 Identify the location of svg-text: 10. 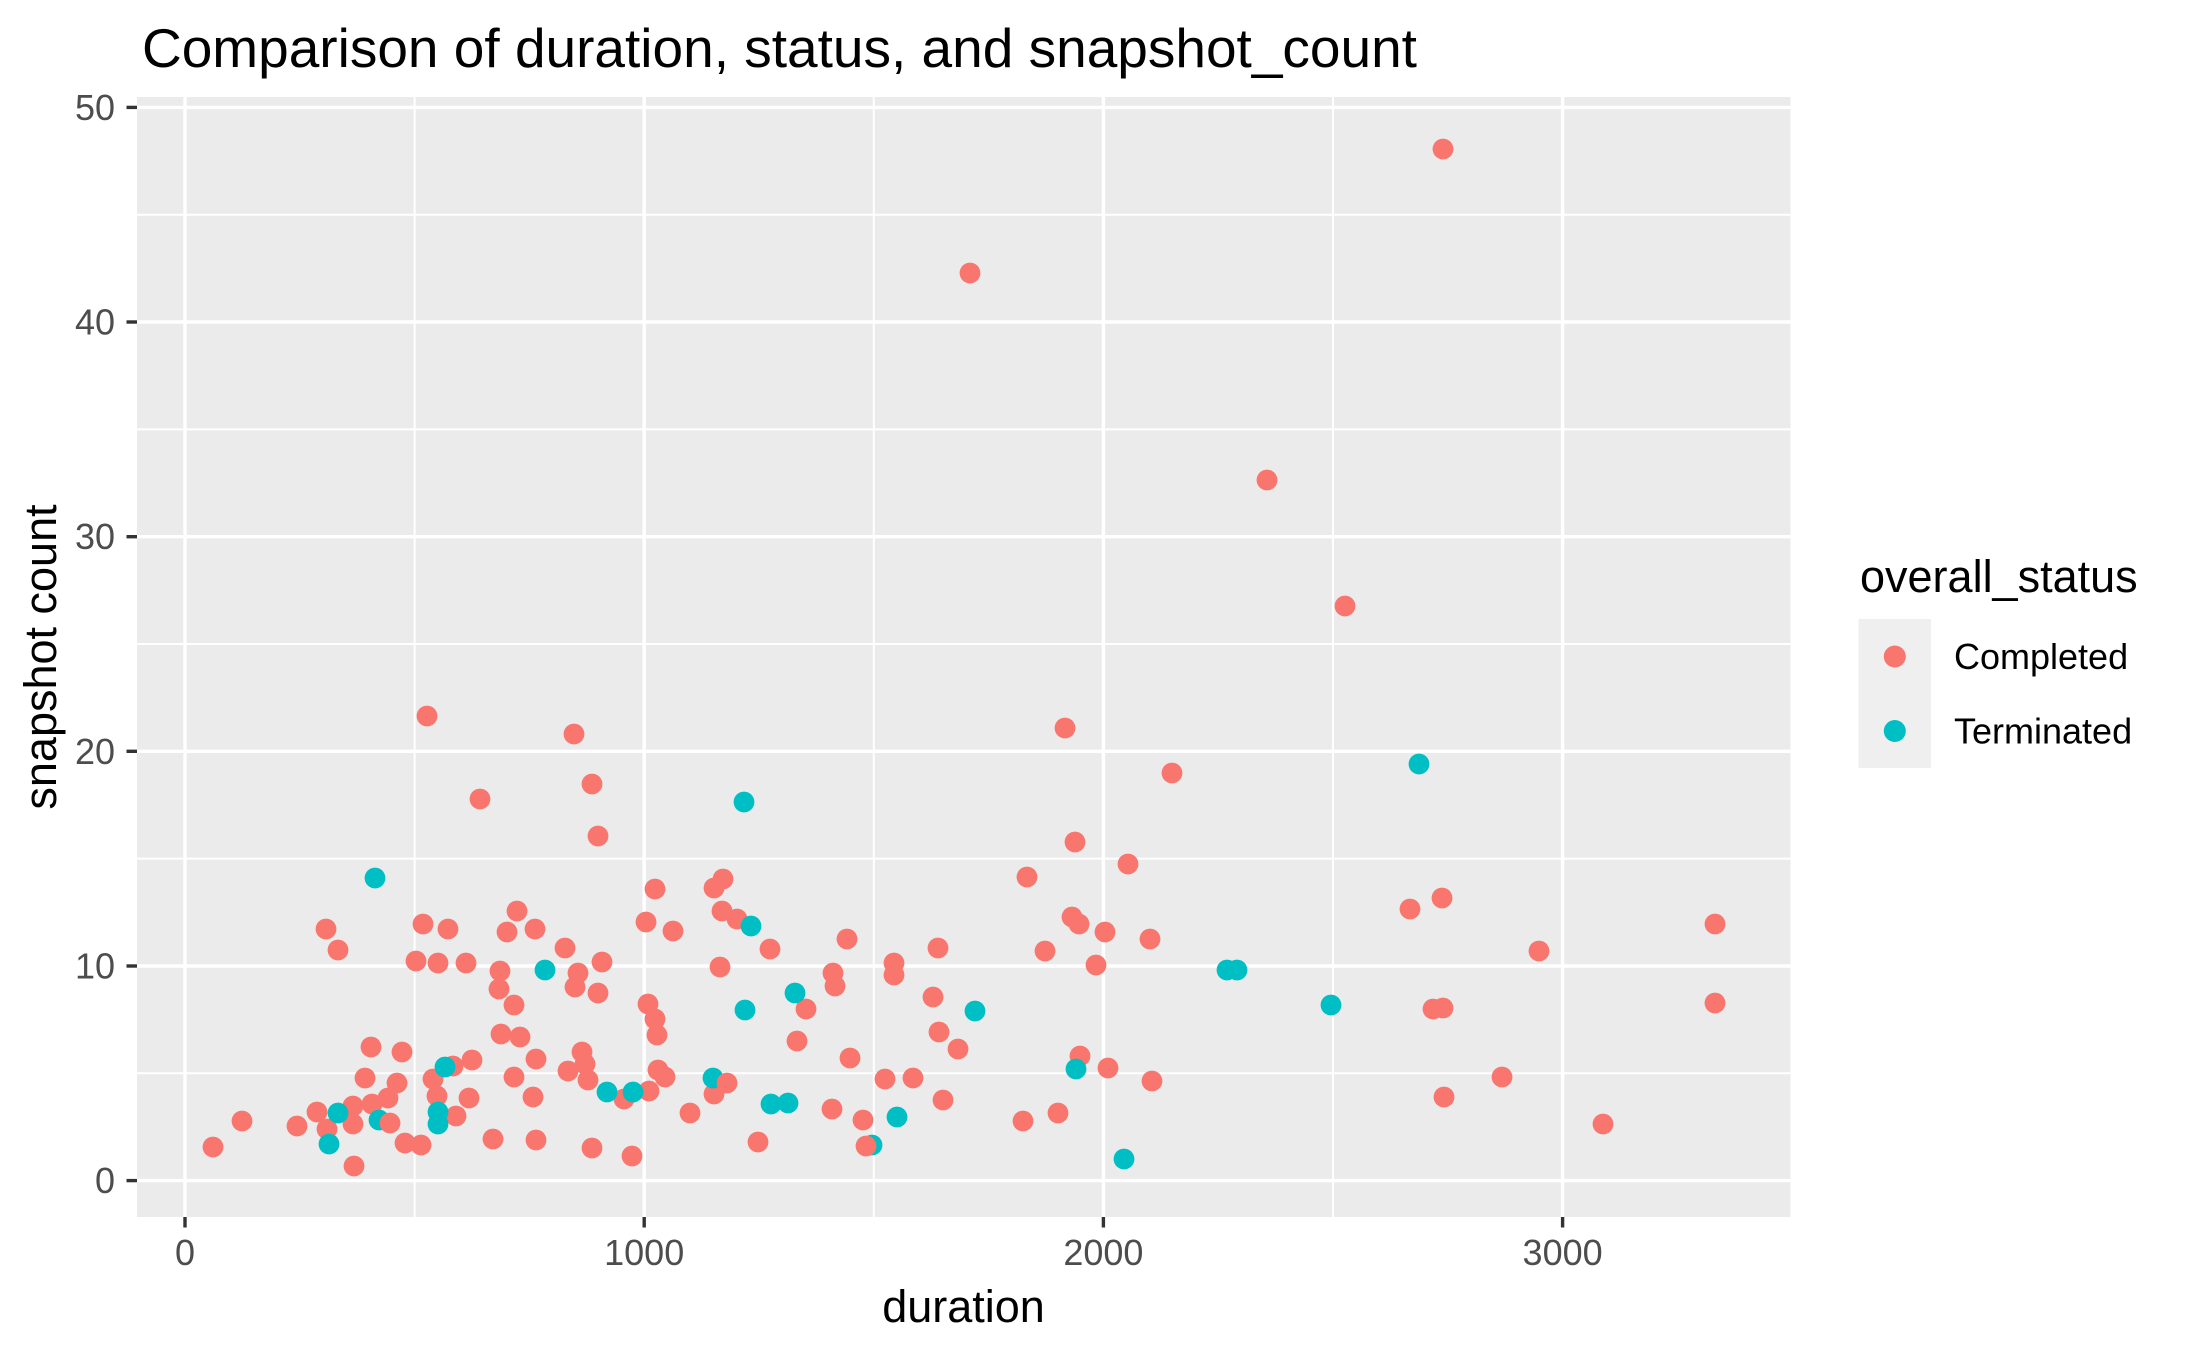
(95, 966).